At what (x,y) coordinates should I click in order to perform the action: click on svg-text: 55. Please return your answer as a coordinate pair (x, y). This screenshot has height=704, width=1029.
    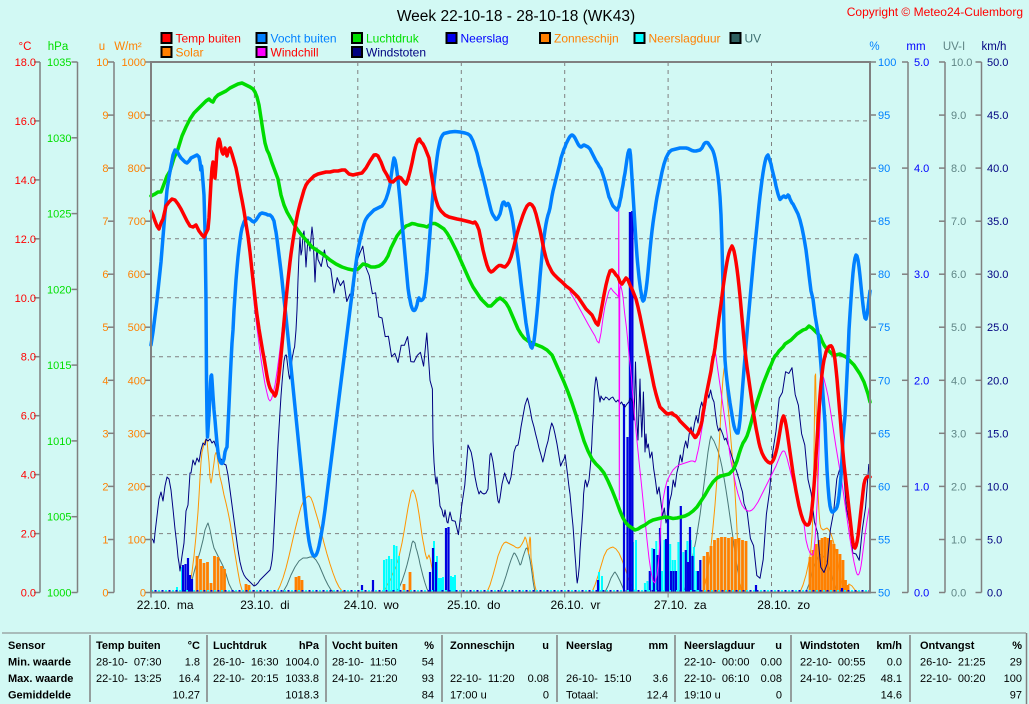
    Looking at the image, I should click on (884, 541).